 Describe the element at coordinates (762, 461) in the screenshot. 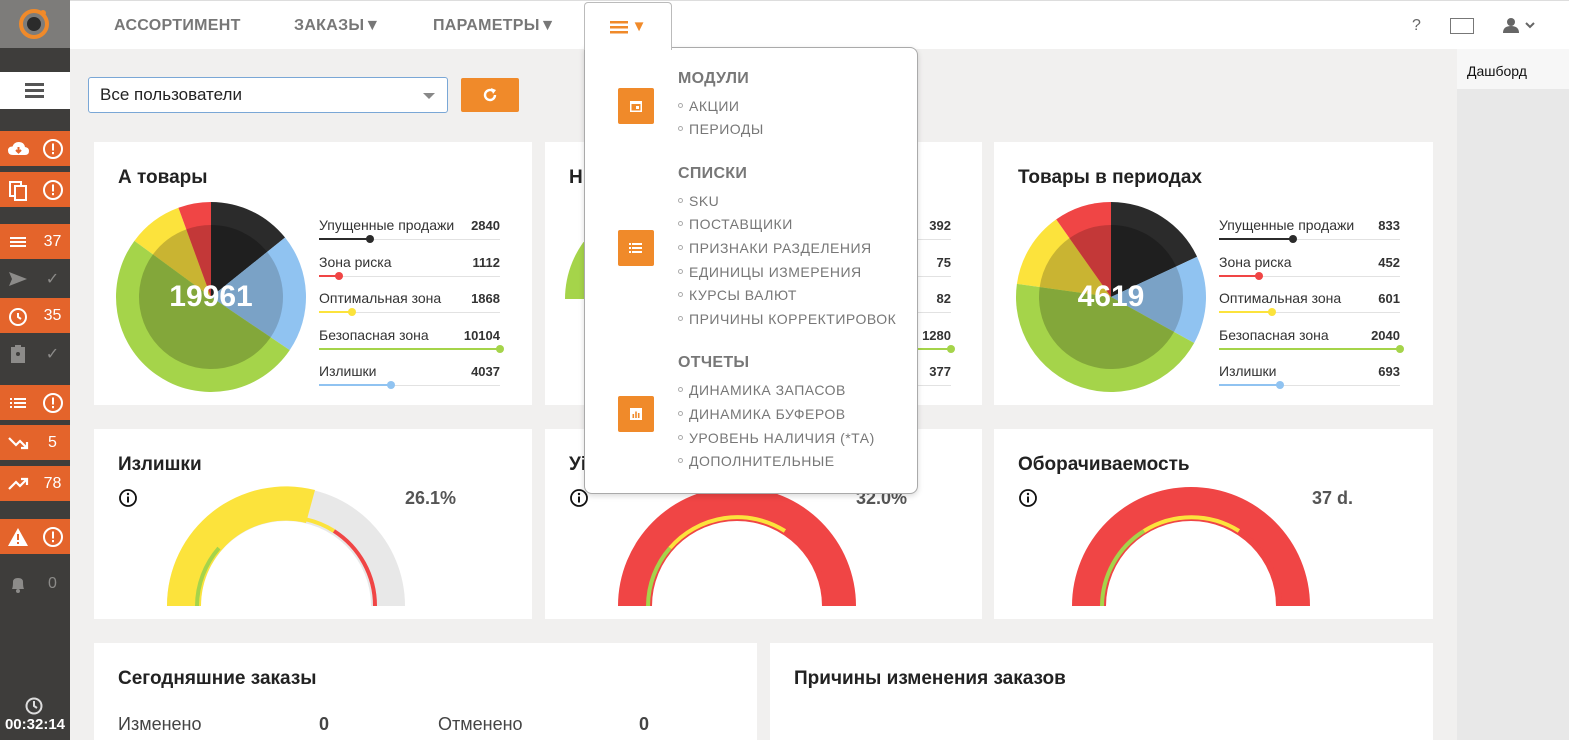

I see `menu-item-label: ДОПОЛНИТЕЛЬНЫЕ` at that location.